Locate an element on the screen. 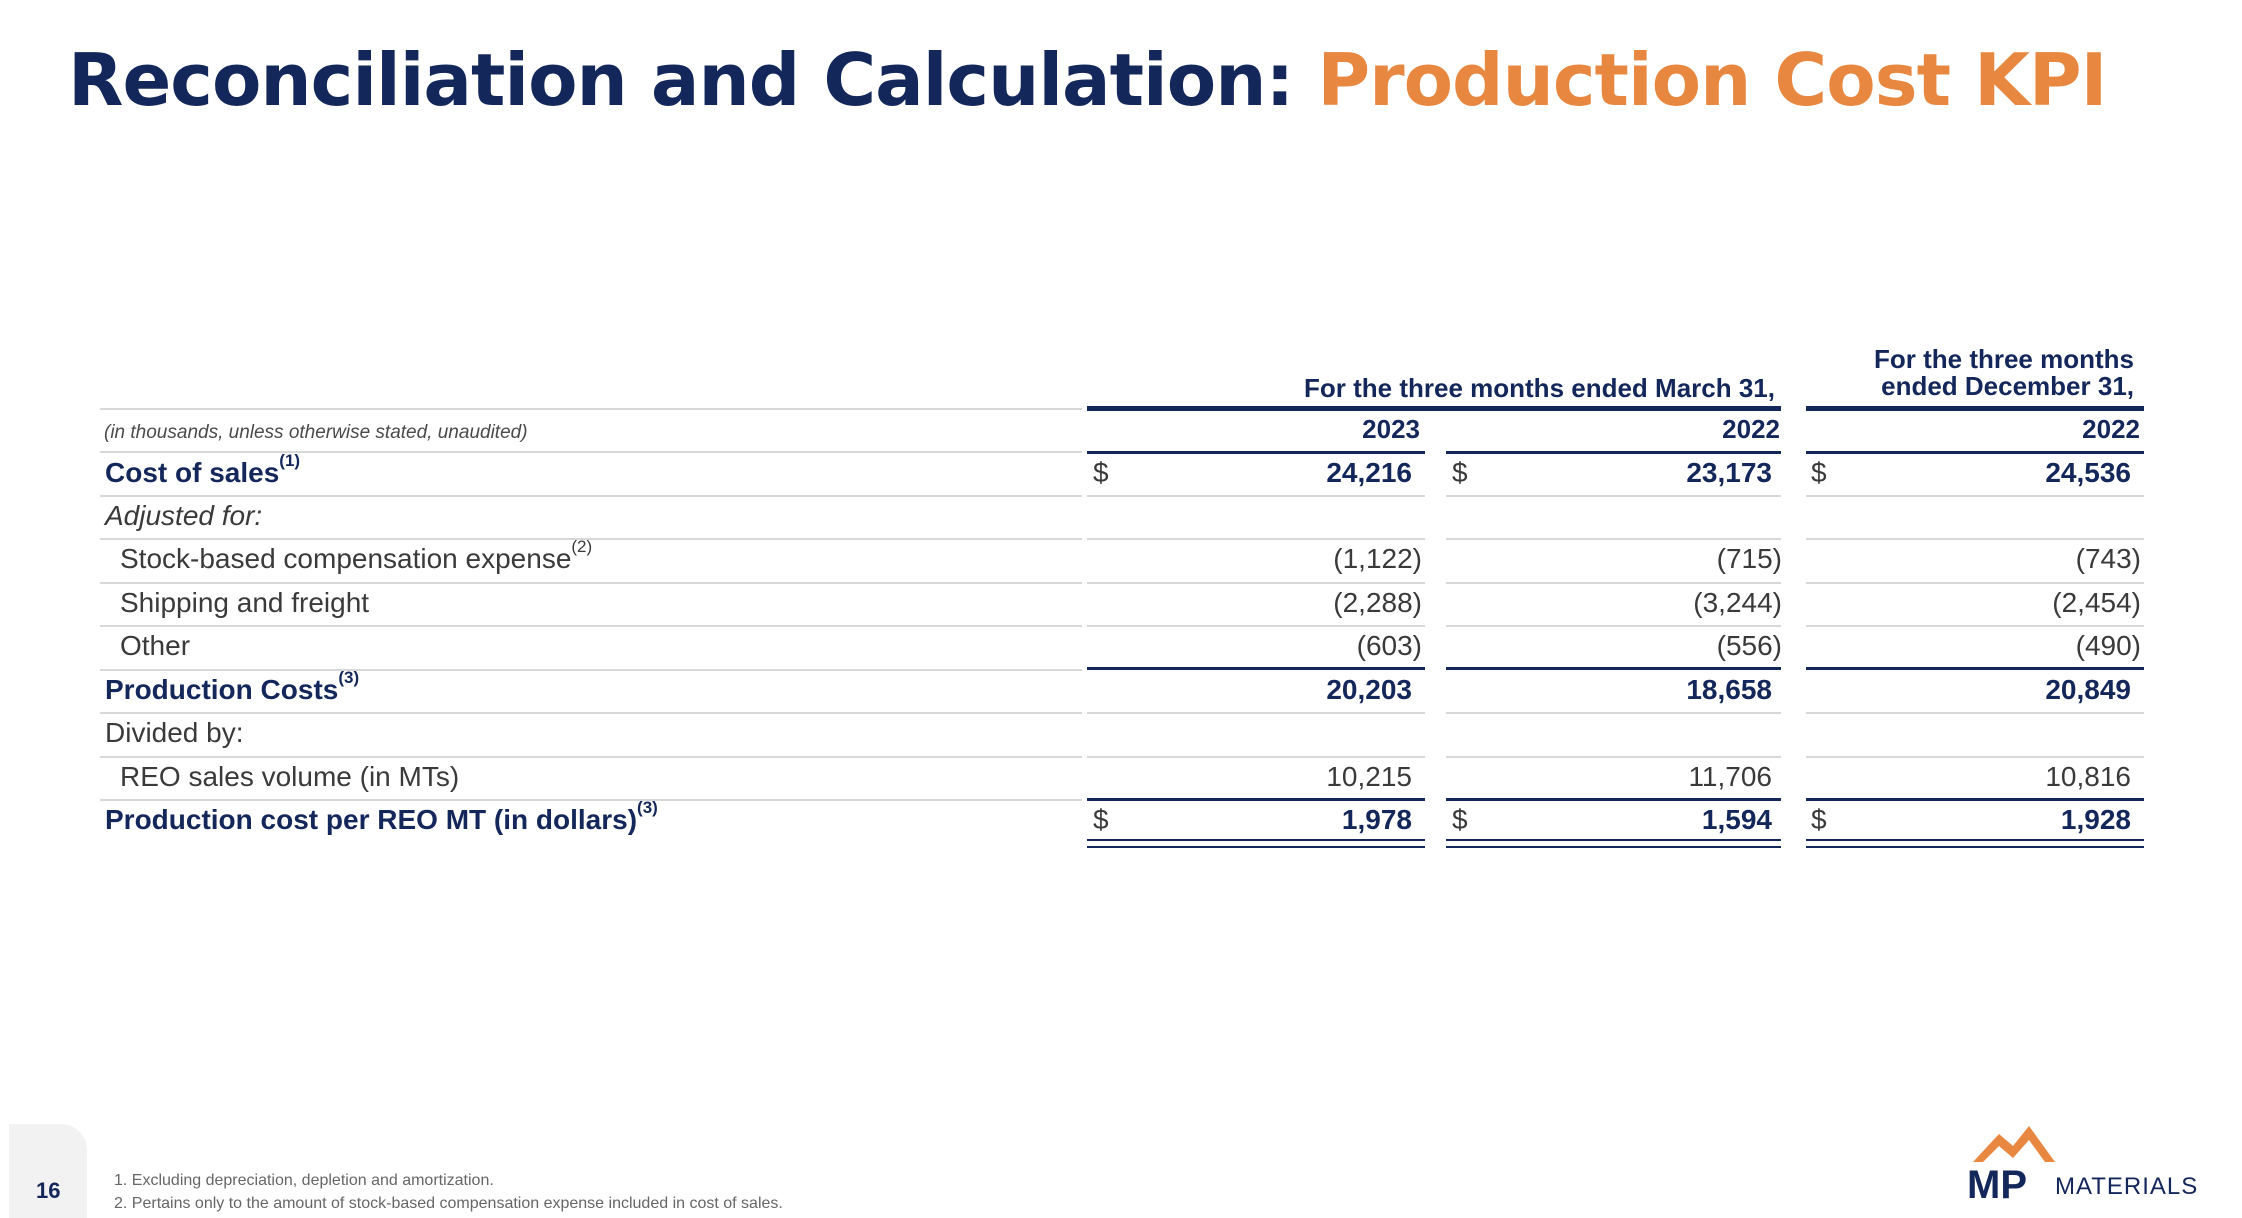  cell-value: 11,706 is located at coordinates (1730, 776).